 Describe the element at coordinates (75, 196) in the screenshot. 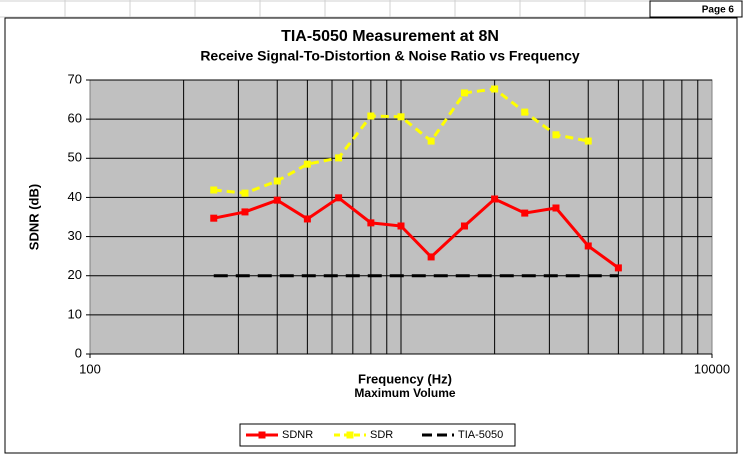

I see `y-tick-label: 40` at that location.